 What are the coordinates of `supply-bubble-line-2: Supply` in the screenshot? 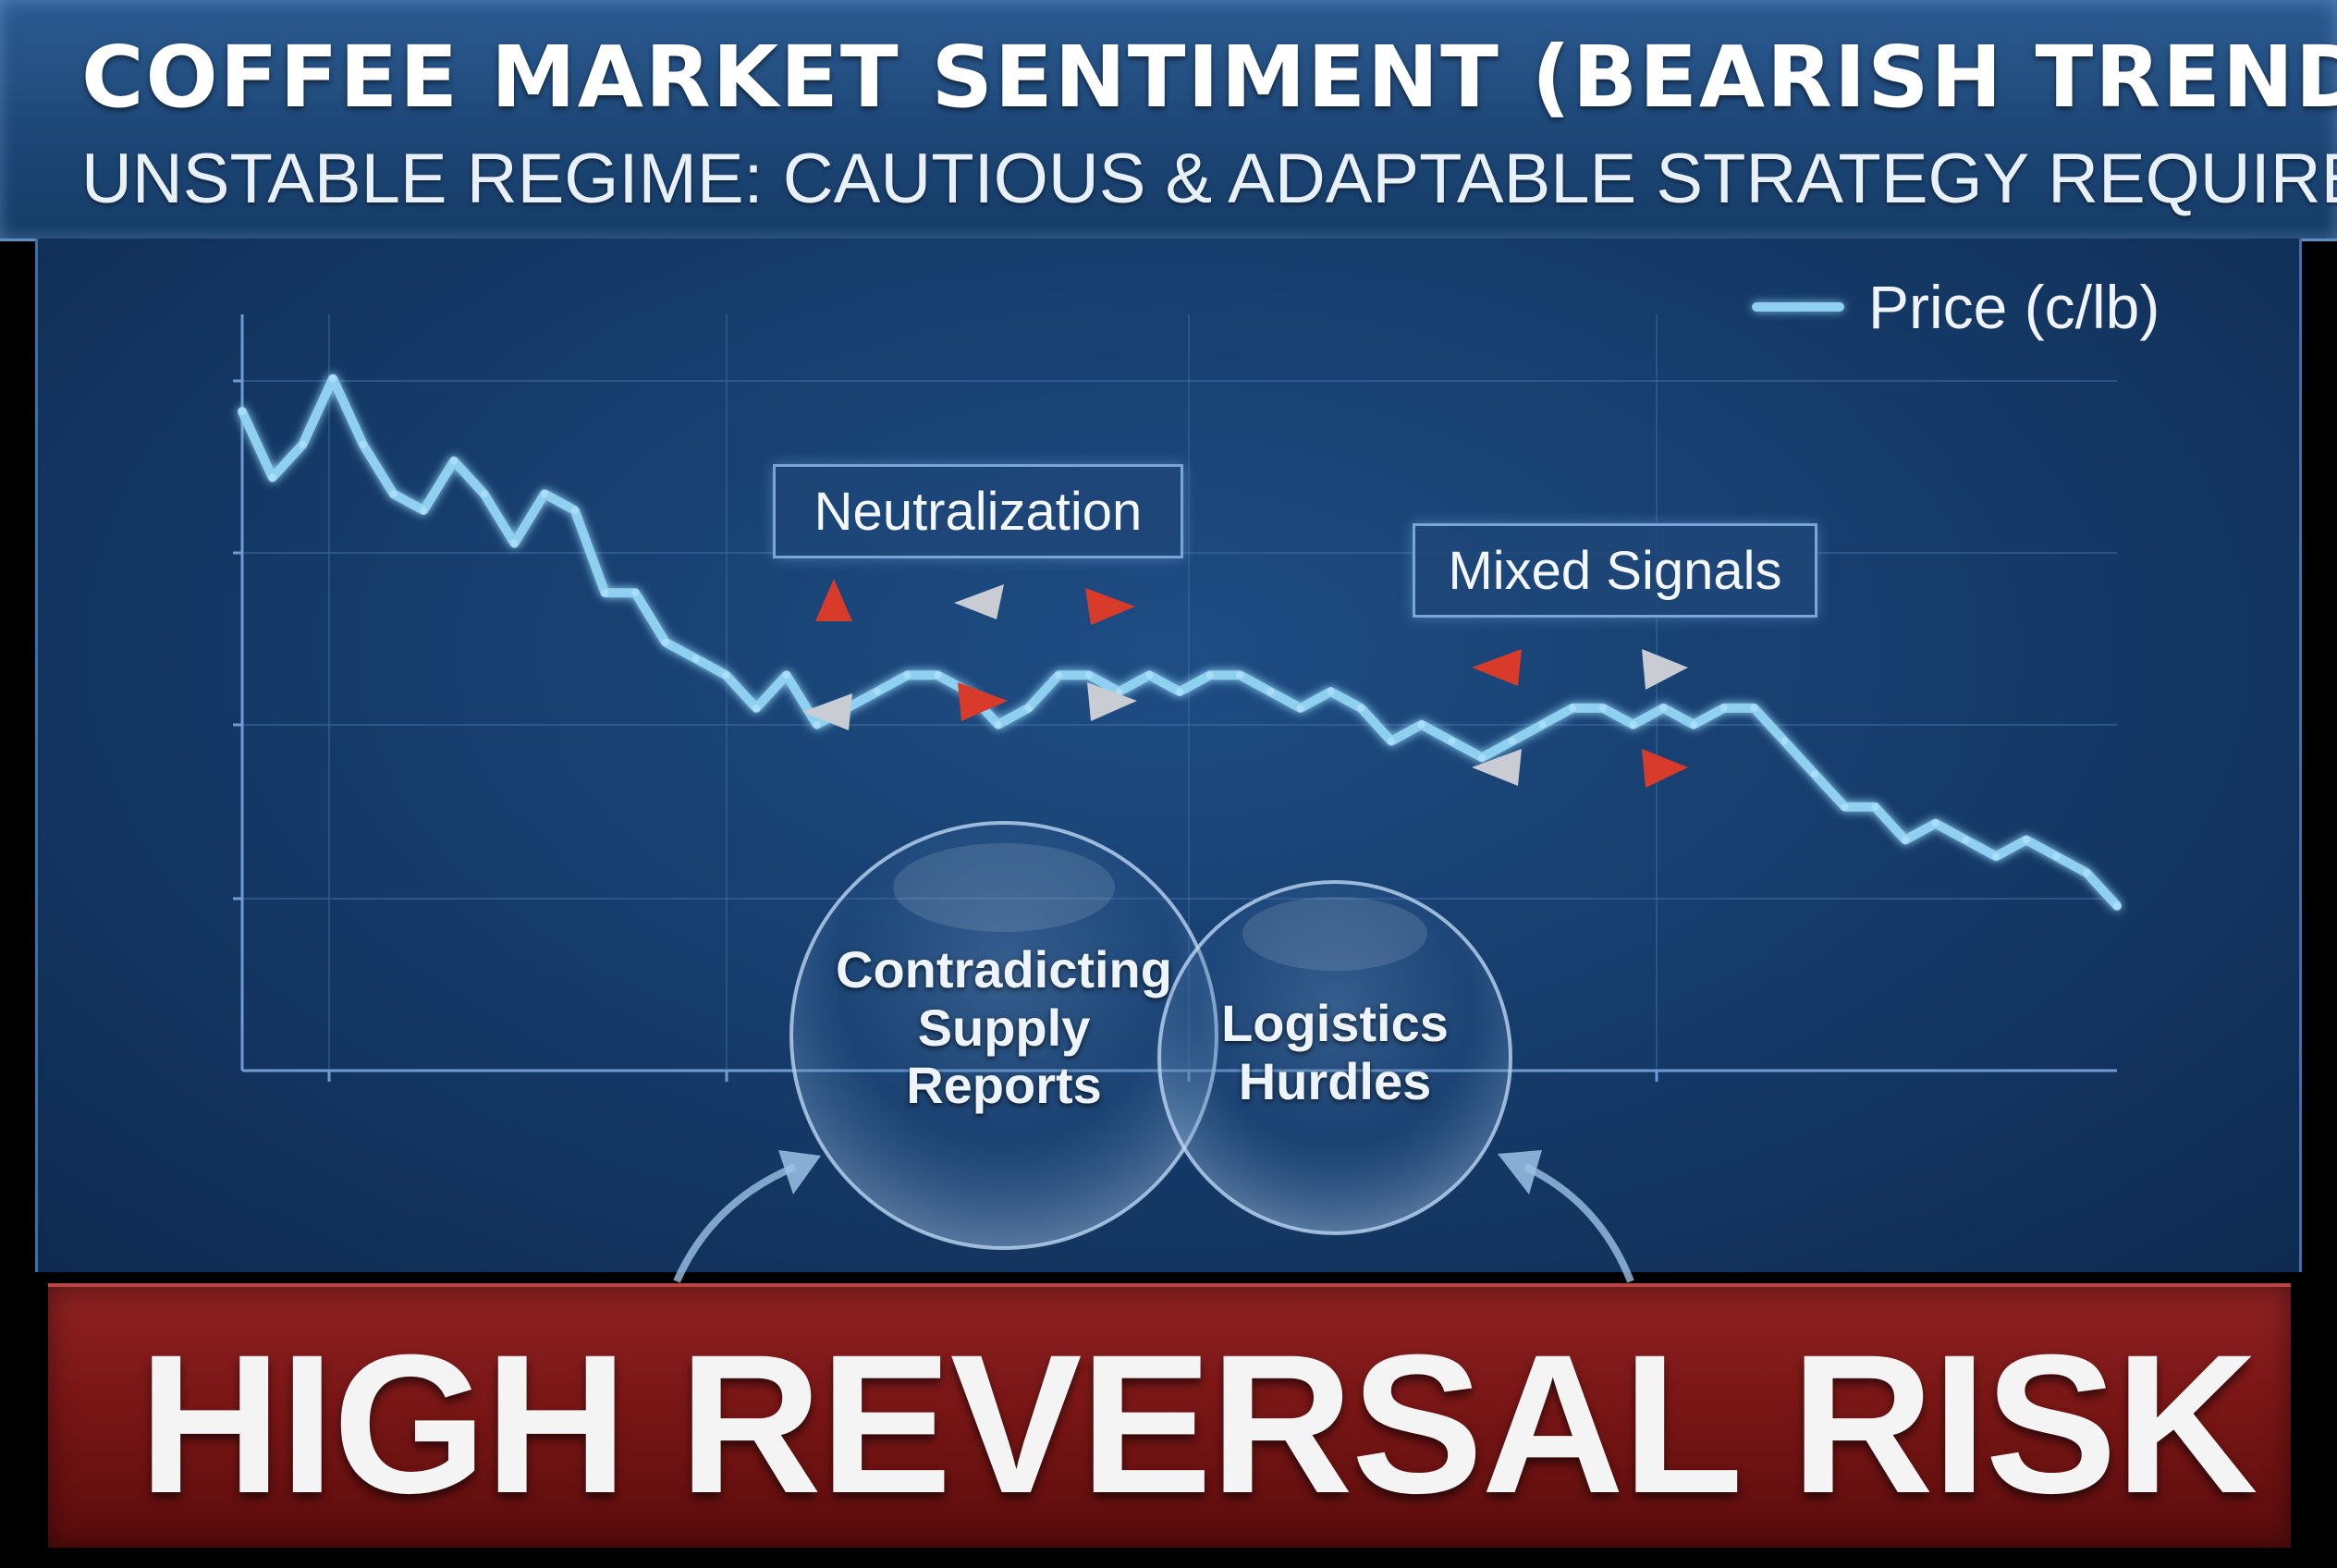 It's located at (1004, 1027).